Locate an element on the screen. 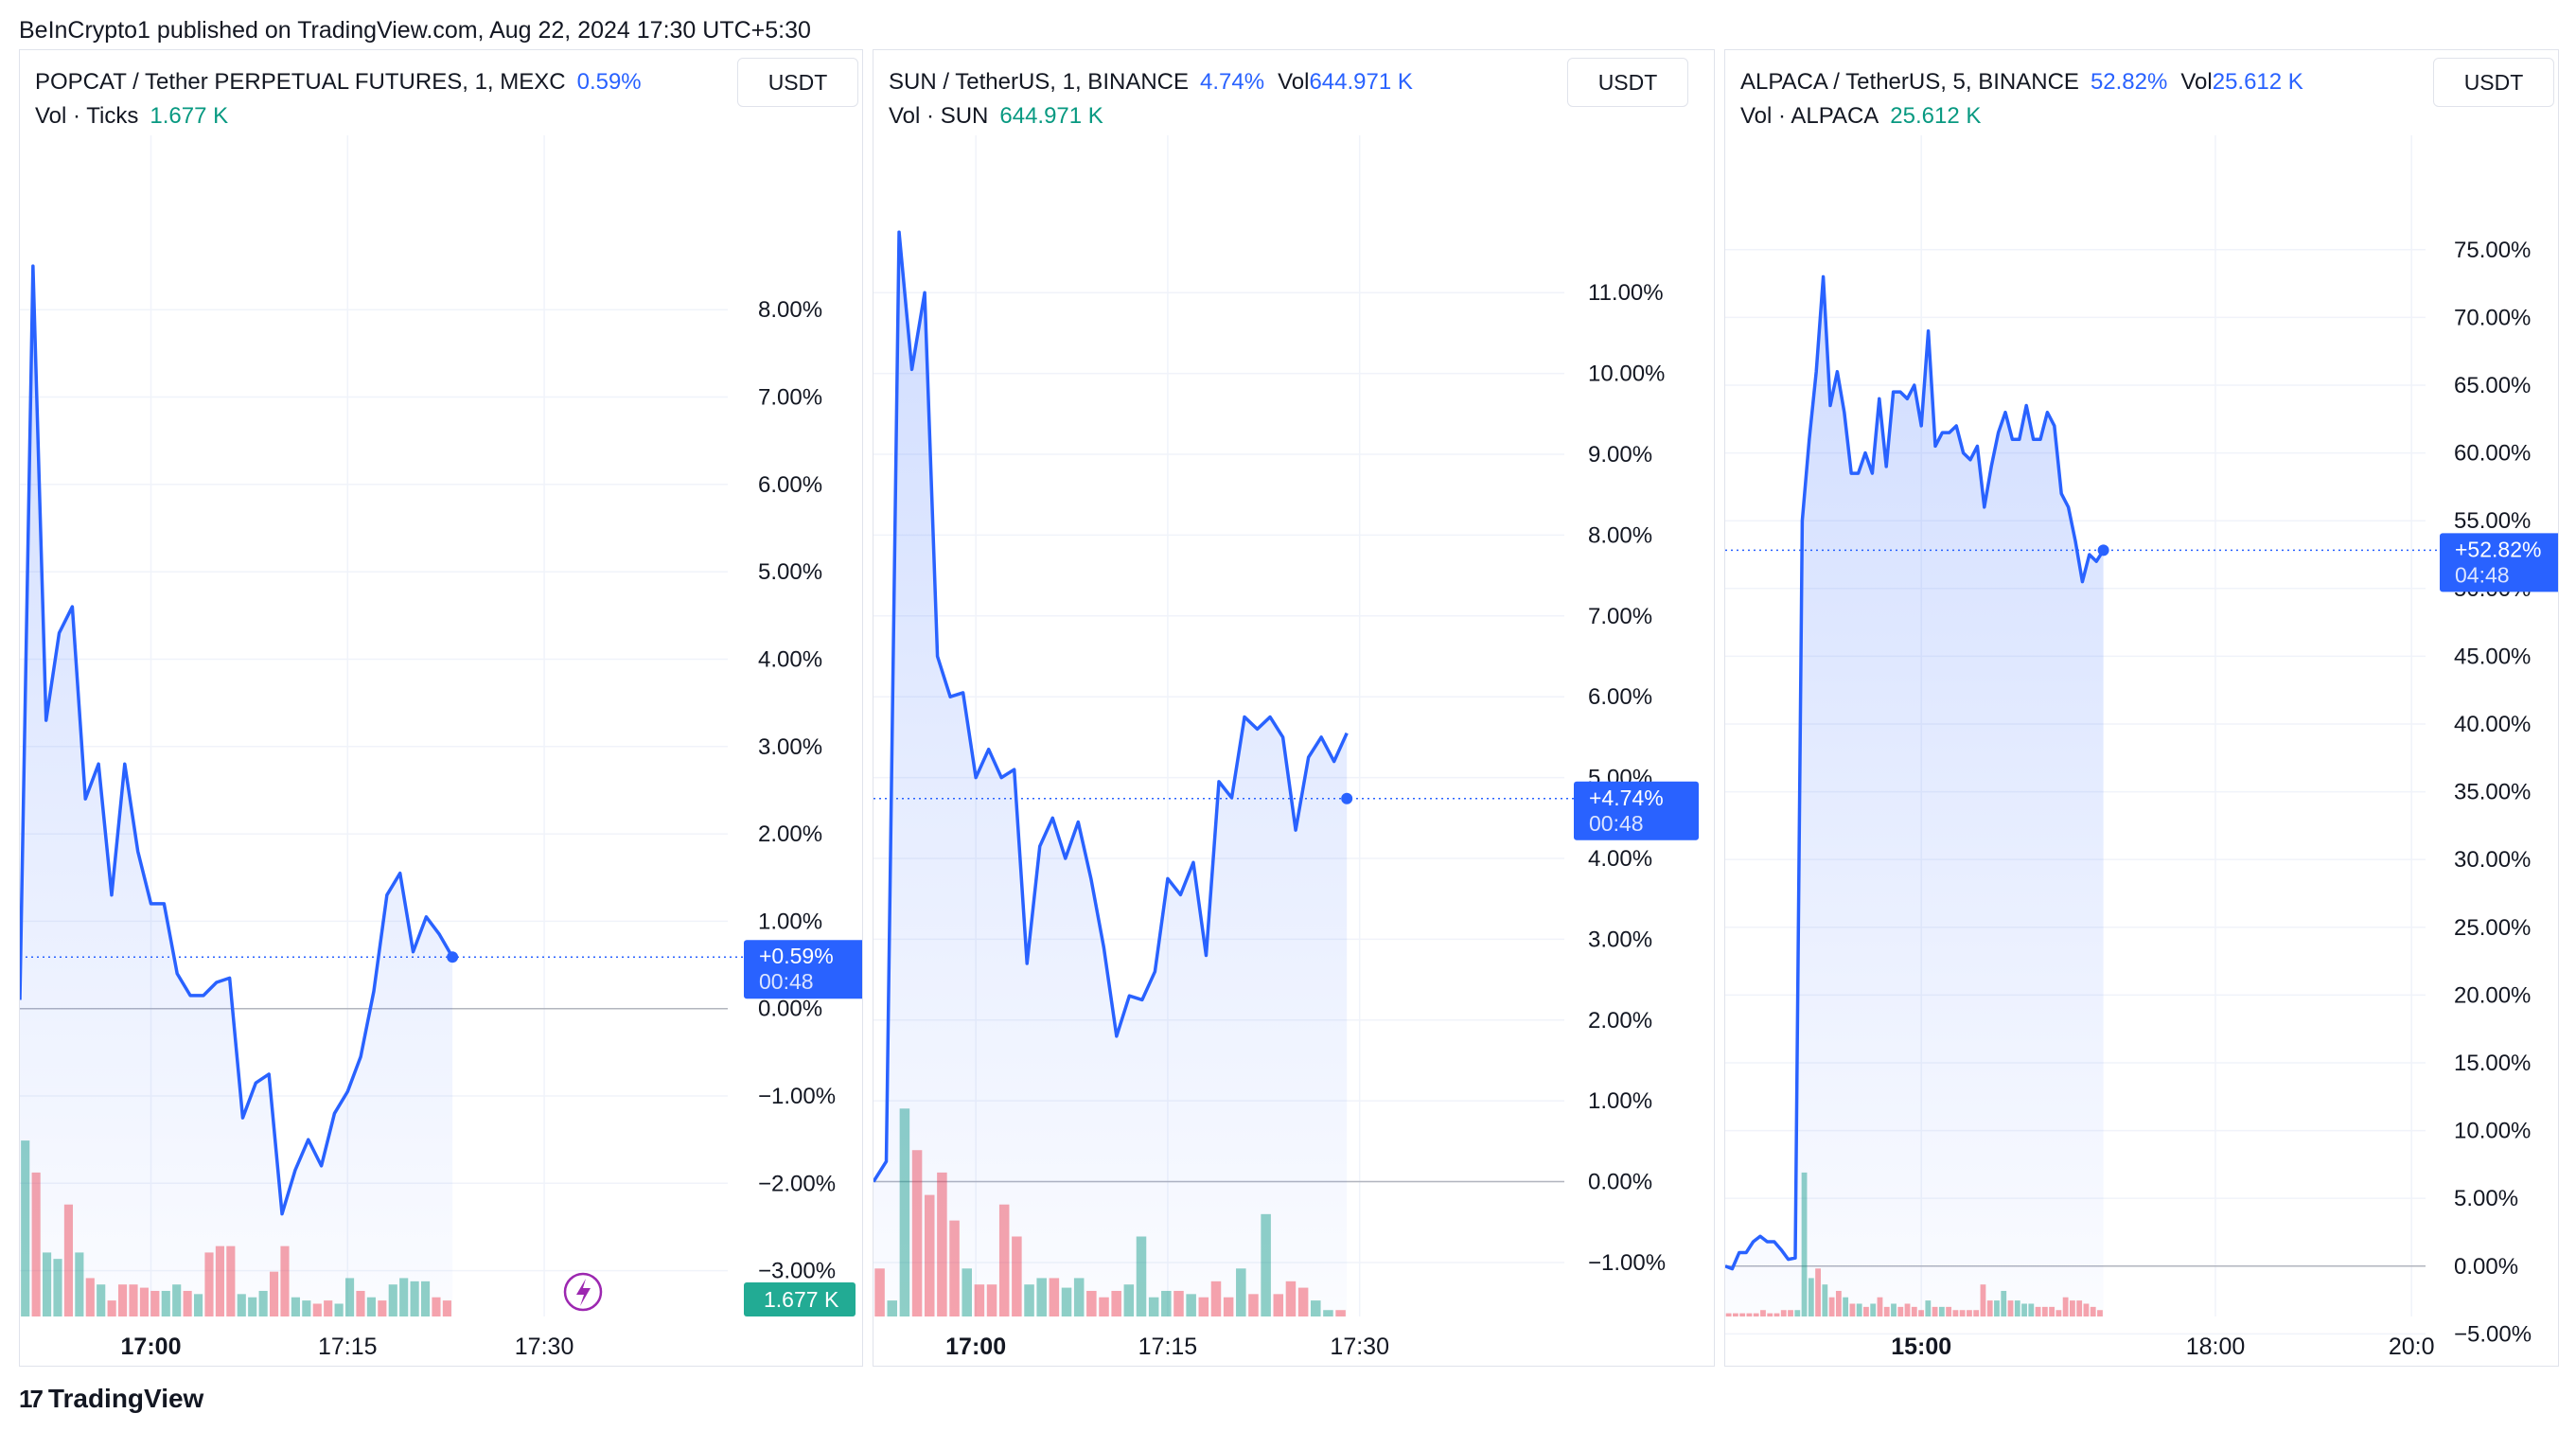 This screenshot has width=2576, height=1431. symbol-title: SUN / TetherUS, 1, BINANCE is located at coordinates (1039, 82).